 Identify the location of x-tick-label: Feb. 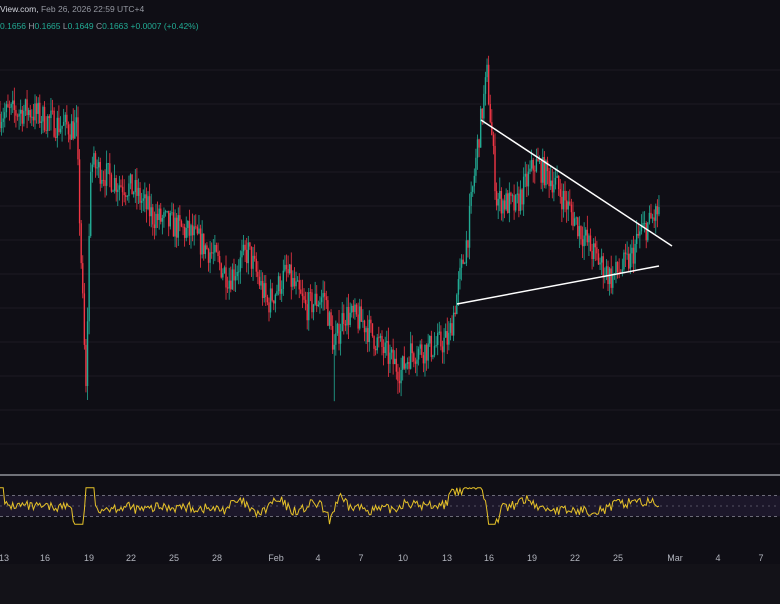
(276, 558).